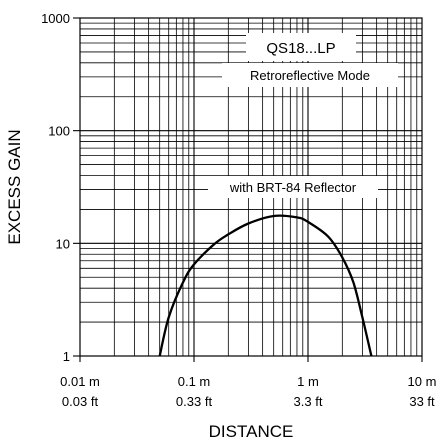 Image resolution: width=437 pixels, height=446 pixels. I want to click on subtitle-box: Retroreflective Mode, so click(310, 75).